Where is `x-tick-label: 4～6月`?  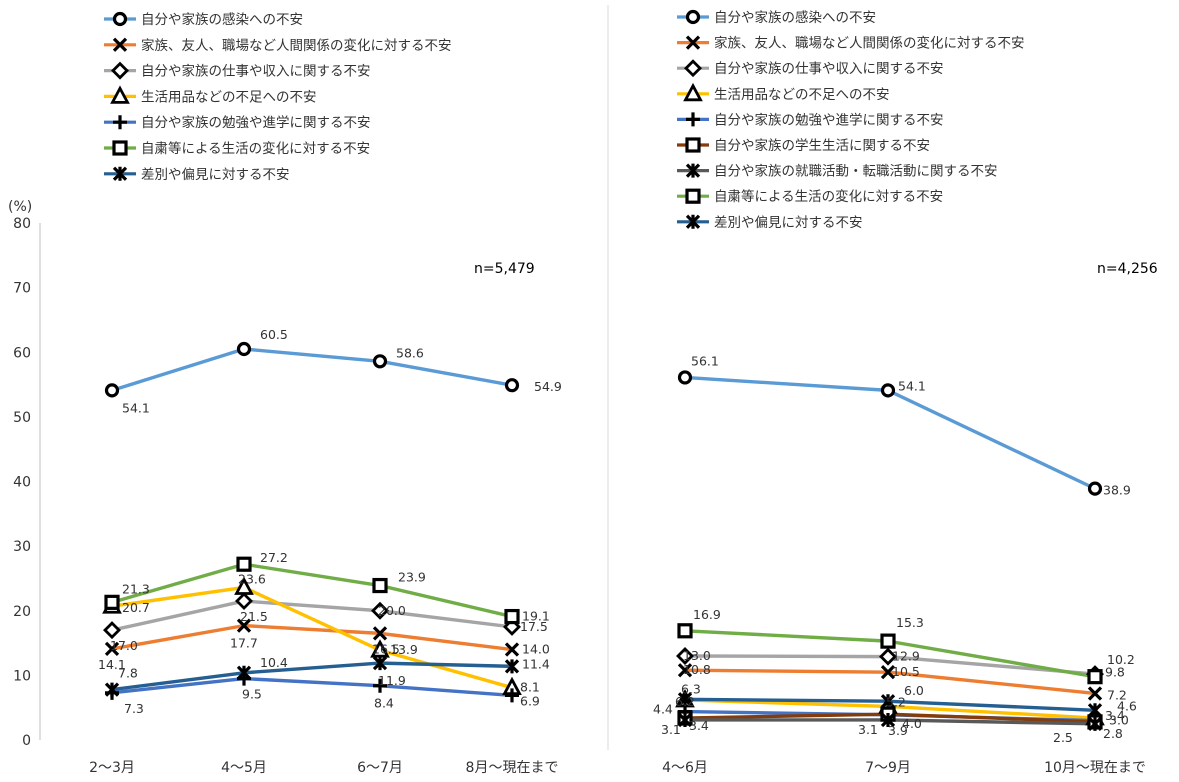
x-tick-label: 4～6月 is located at coordinates (685, 768).